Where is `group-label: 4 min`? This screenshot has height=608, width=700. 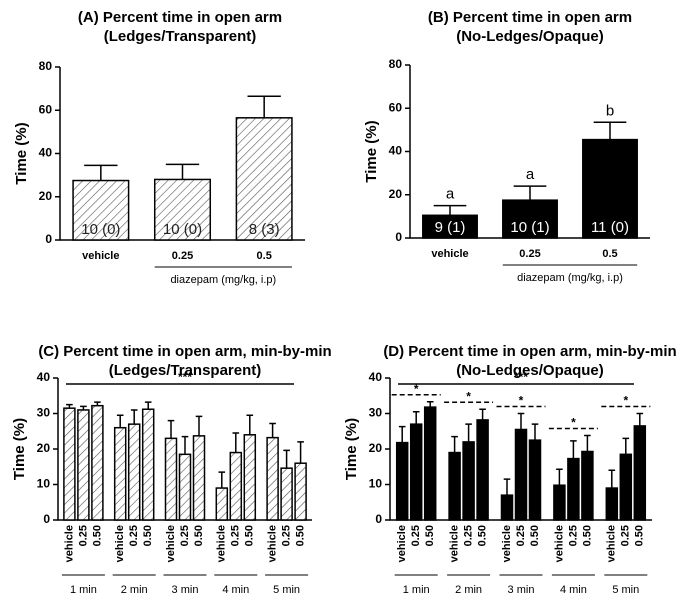
group-label: 4 min is located at coordinates (235, 590).